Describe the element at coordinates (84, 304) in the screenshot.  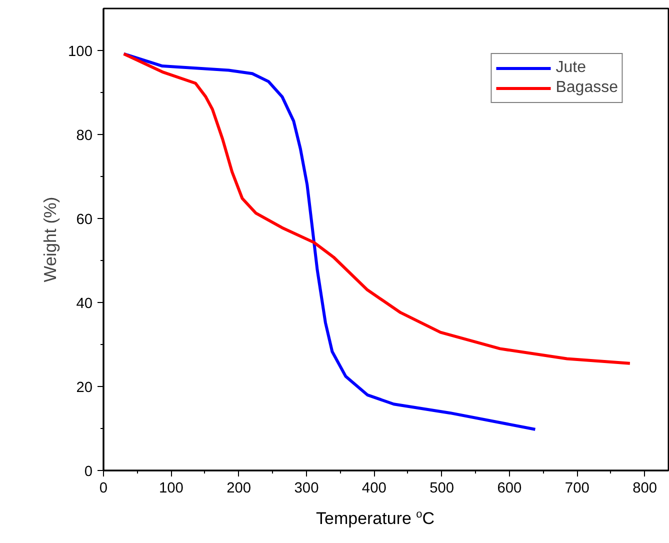
I see `y-tick-label: 40` at that location.